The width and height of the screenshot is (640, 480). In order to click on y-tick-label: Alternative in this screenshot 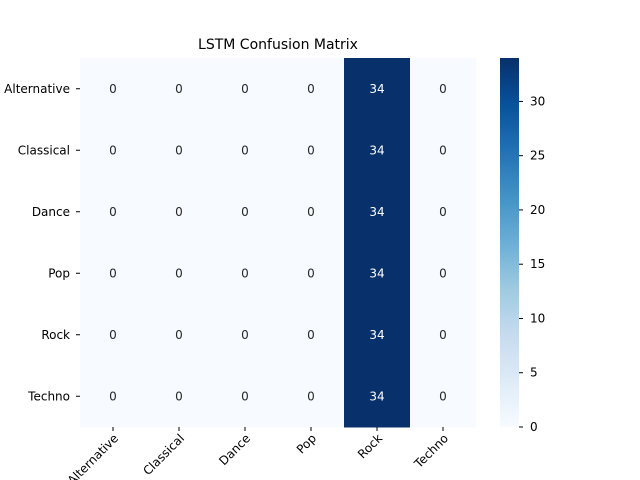, I will do `click(37, 89)`.